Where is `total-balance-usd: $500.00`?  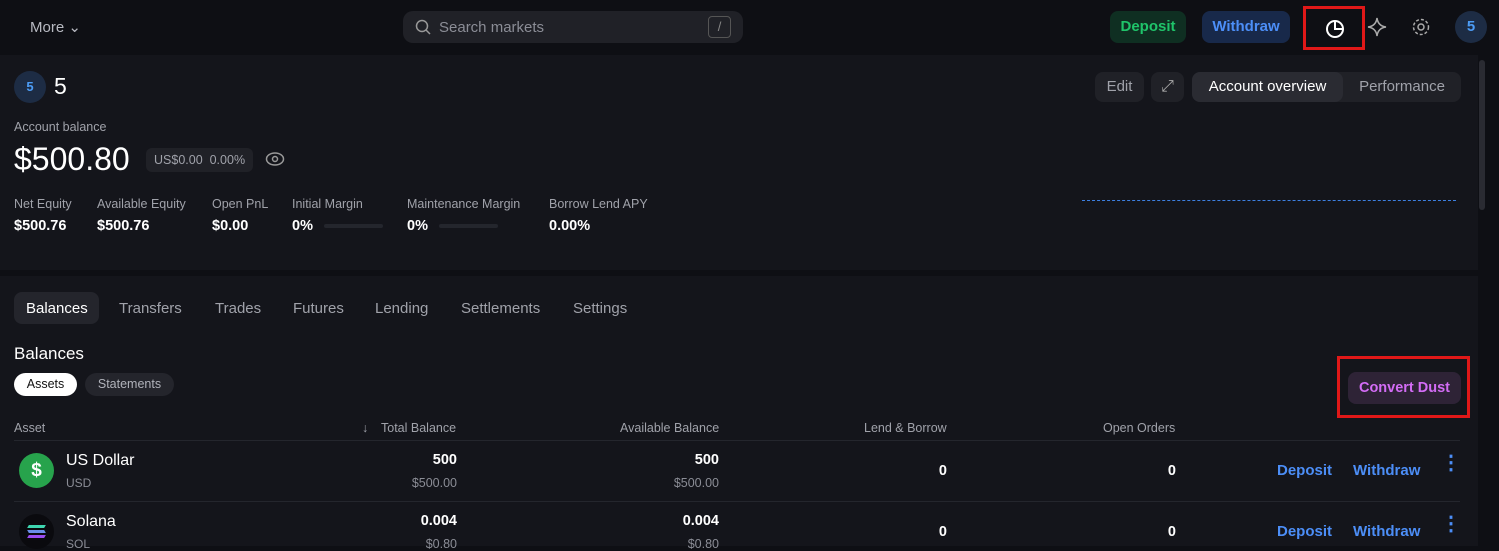
total-balance-usd: $500.00 is located at coordinates (434, 483).